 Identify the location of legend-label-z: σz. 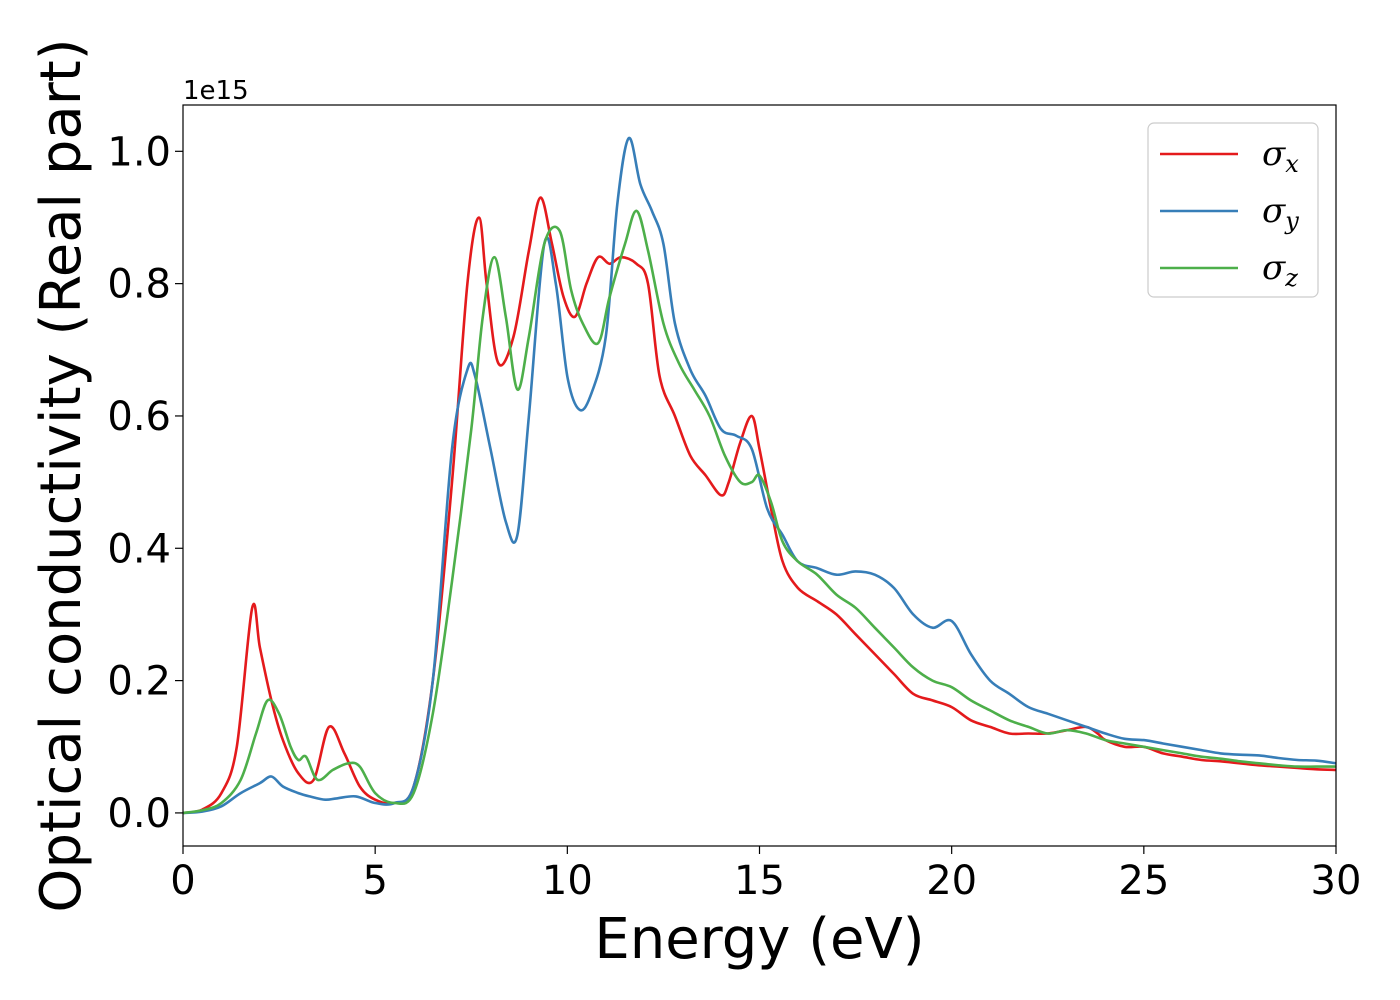
(1280, 270).